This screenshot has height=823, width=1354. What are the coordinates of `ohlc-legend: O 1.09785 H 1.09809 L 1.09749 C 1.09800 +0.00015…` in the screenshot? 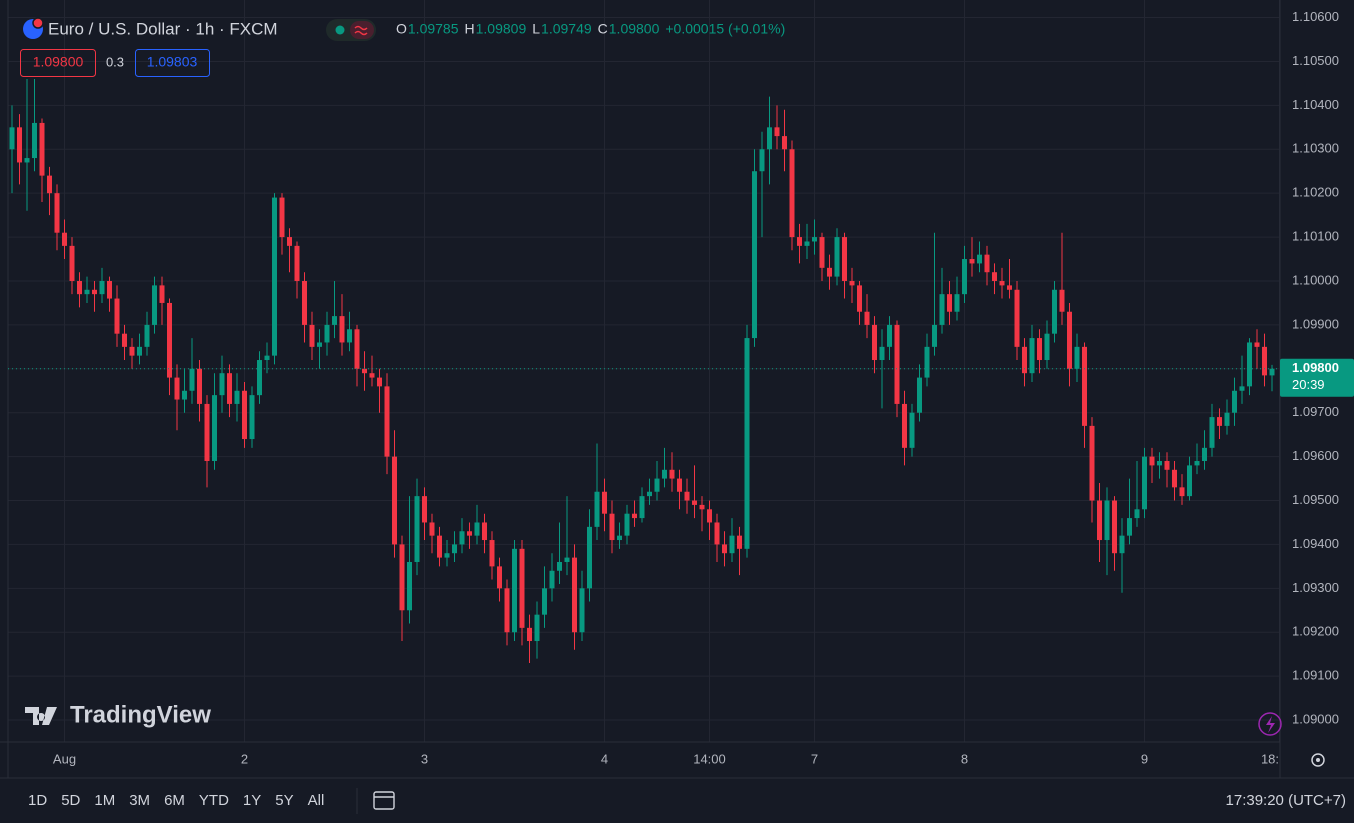 It's located at (590, 29).